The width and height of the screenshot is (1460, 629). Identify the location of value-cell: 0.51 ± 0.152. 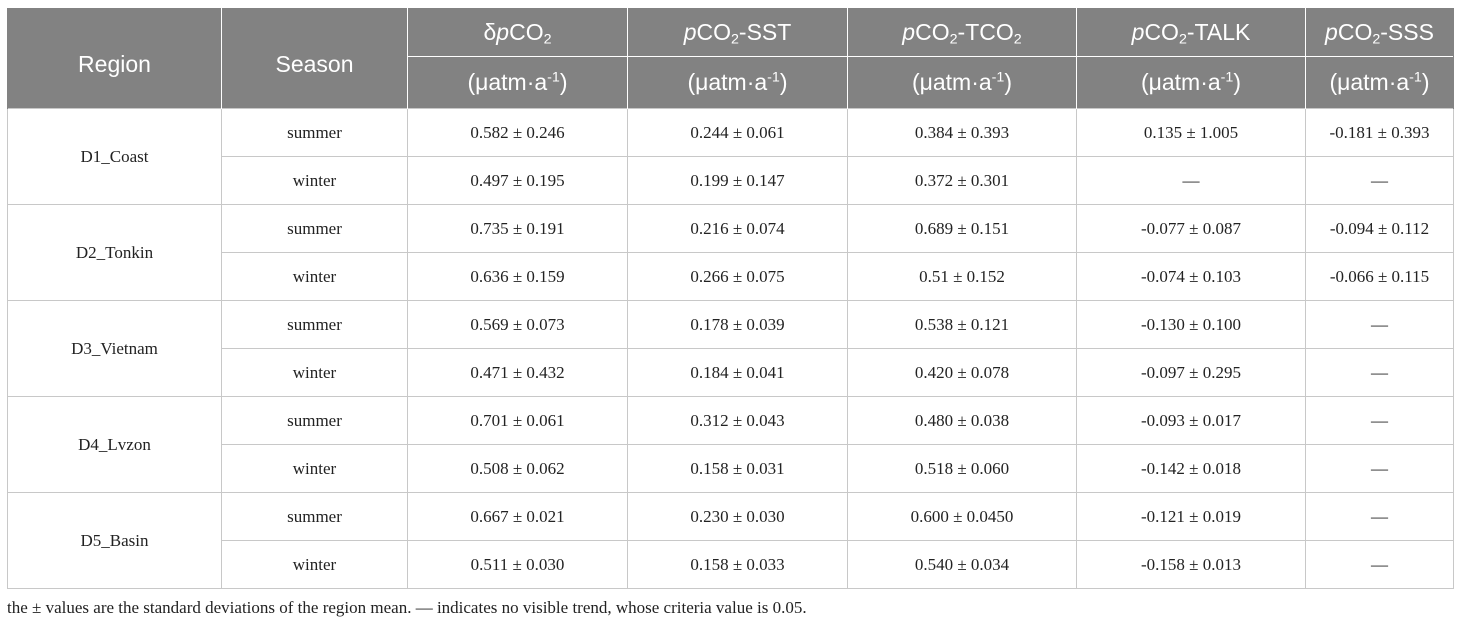
(962, 276).